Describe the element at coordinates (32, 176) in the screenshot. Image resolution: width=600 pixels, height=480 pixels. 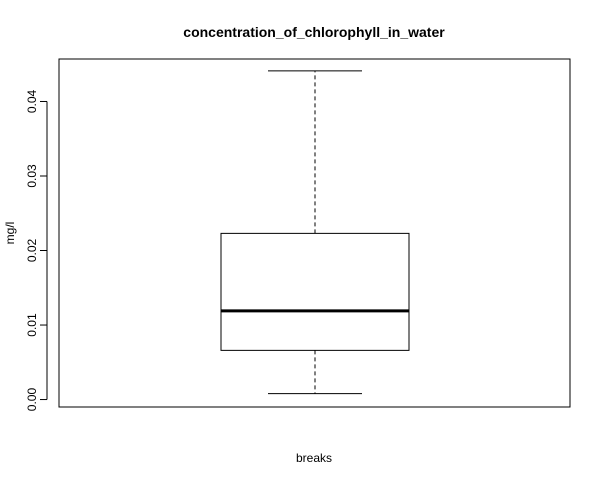
I see `y-tick-label: 0.03` at that location.